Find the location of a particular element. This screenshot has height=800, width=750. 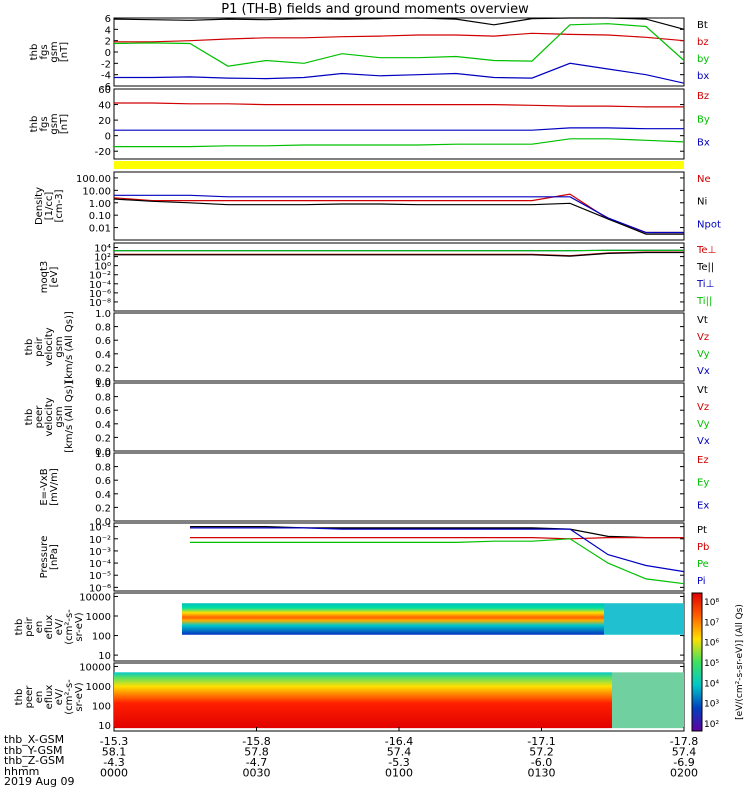

y-tick-label: 10⁻⁸ is located at coordinates (100, 303).